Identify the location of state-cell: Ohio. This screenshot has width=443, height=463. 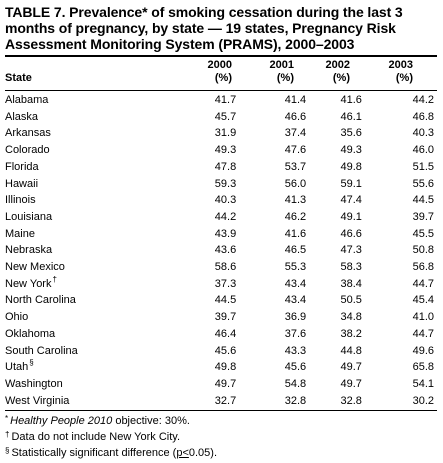
(17, 317).